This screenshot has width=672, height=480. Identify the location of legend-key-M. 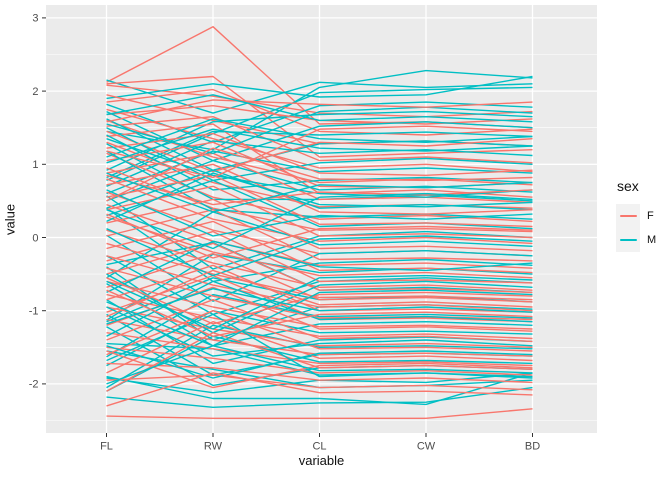
(628, 240).